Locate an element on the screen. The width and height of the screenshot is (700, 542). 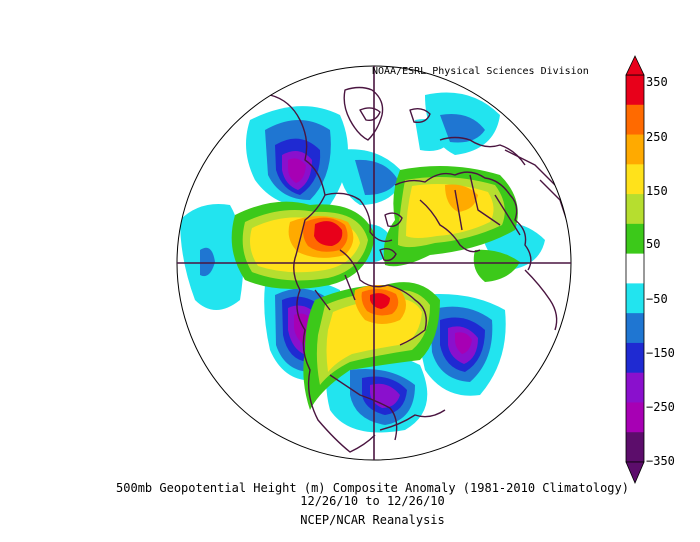
colorbar-label-neg350: −350 is located at coordinates (660, 461).